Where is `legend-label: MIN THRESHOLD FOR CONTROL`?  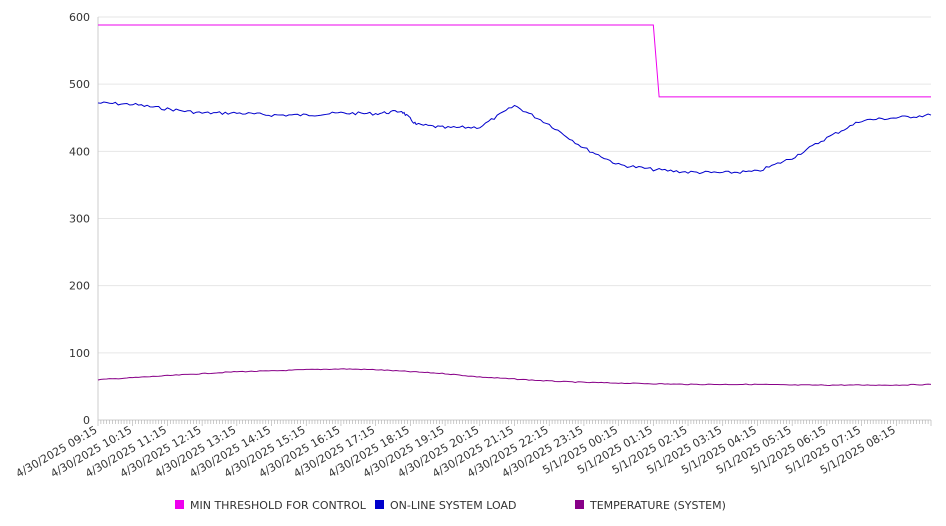 legend-label: MIN THRESHOLD FOR CONTROL is located at coordinates (278, 505).